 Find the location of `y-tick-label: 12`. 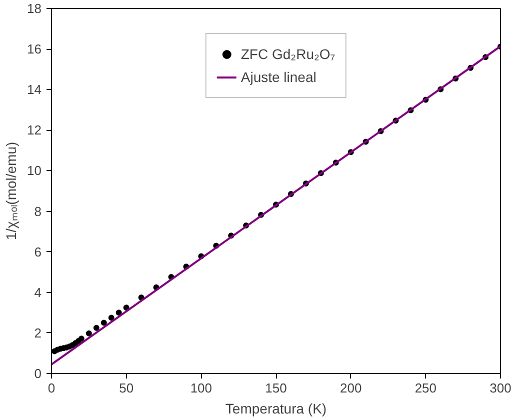

y-tick-label: 12 is located at coordinates (34, 130).